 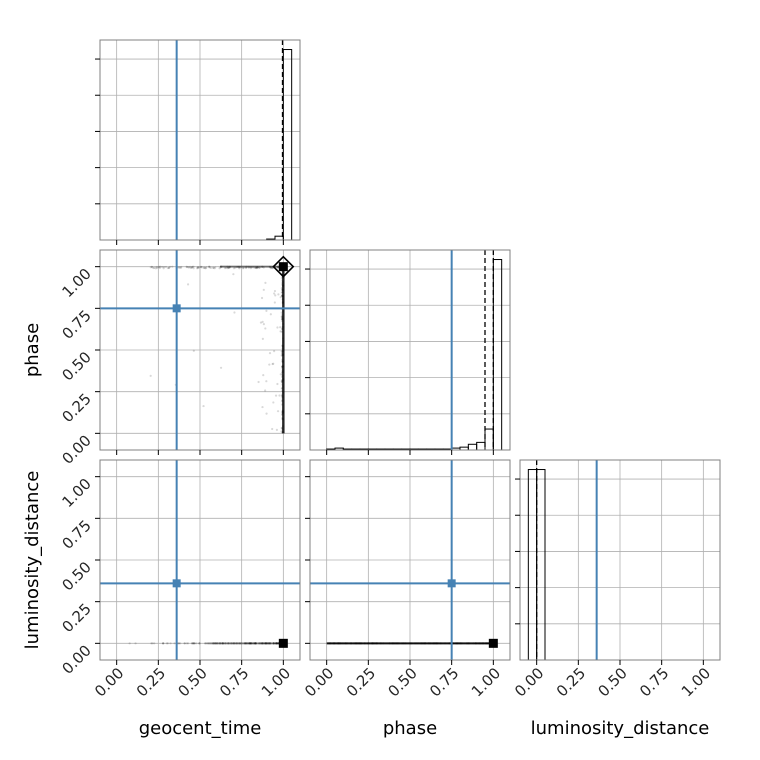 I want to click on y-axis-label-luminosity-distance: luminosity_distance, so click(x=32, y=560).